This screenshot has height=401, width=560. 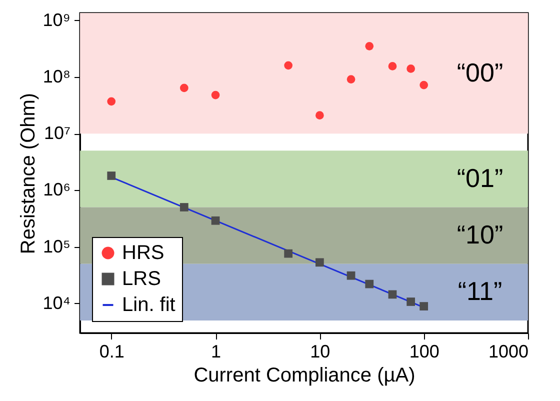 I want to click on band-label: “01”, so click(x=480, y=177).